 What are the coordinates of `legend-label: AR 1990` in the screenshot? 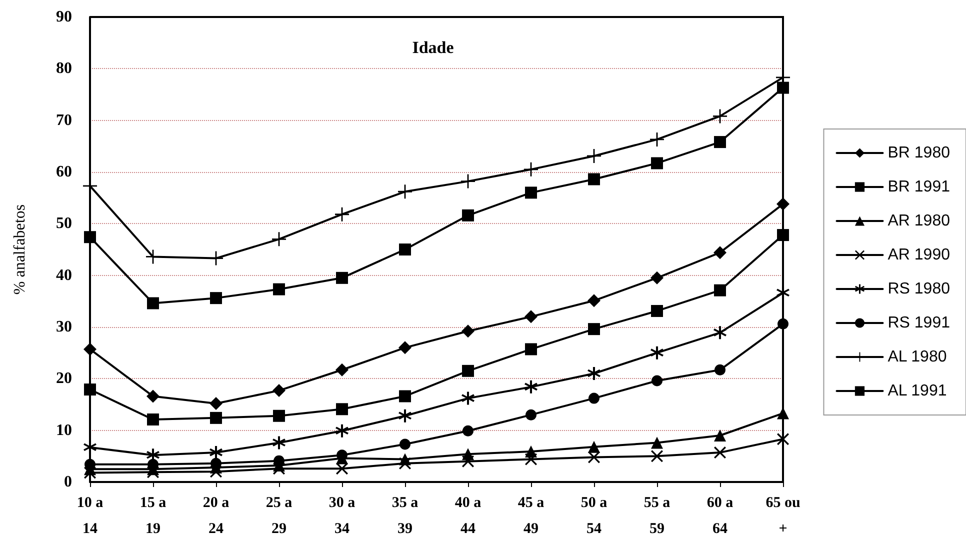 It's located at (919, 255).